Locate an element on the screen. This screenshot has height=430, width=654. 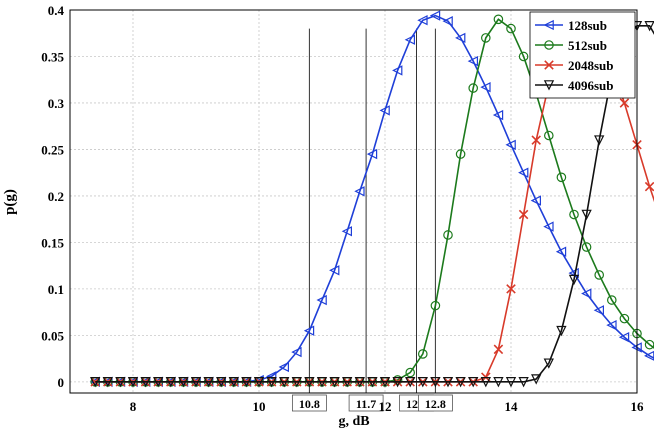
annotation-label: 10.8 is located at coordinates (309, 404).